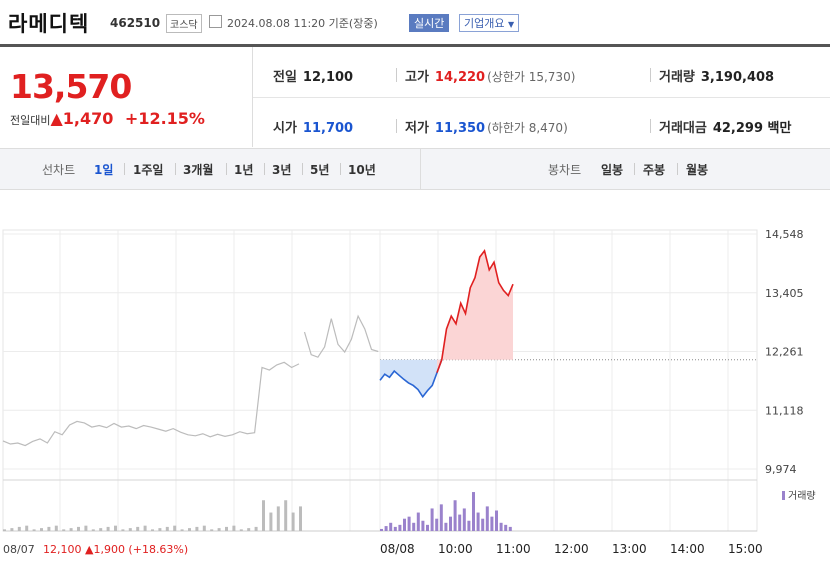 This screenshot has height=567, width=830. I want to click on up-area, so click(475, 311).